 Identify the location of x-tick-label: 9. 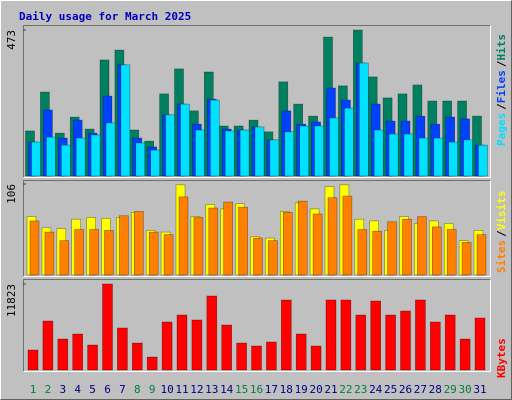
(152, 389).